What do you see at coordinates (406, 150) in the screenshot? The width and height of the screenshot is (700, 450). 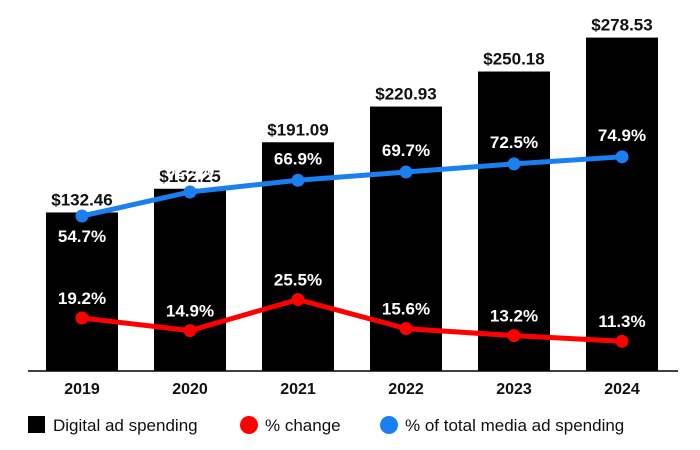 I see `share-label-2022: 69.7%` at bounding box center [406, 150].